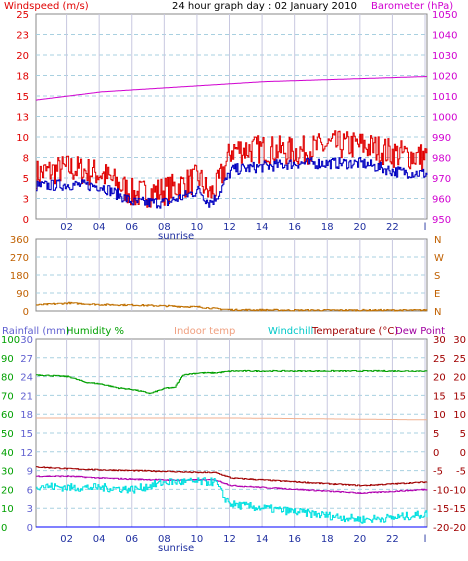 The height and width of the screenshot is (561, 468). Describe the element at coordinates (26, 396) in the screenshot. I see `rainfall-tick-label: 21` at that location.